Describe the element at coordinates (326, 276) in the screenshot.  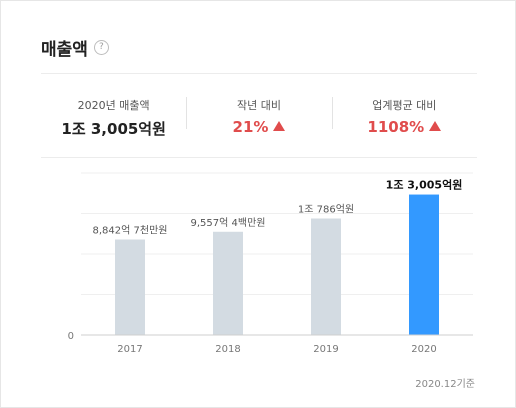
I see `bar-2019` at that location.